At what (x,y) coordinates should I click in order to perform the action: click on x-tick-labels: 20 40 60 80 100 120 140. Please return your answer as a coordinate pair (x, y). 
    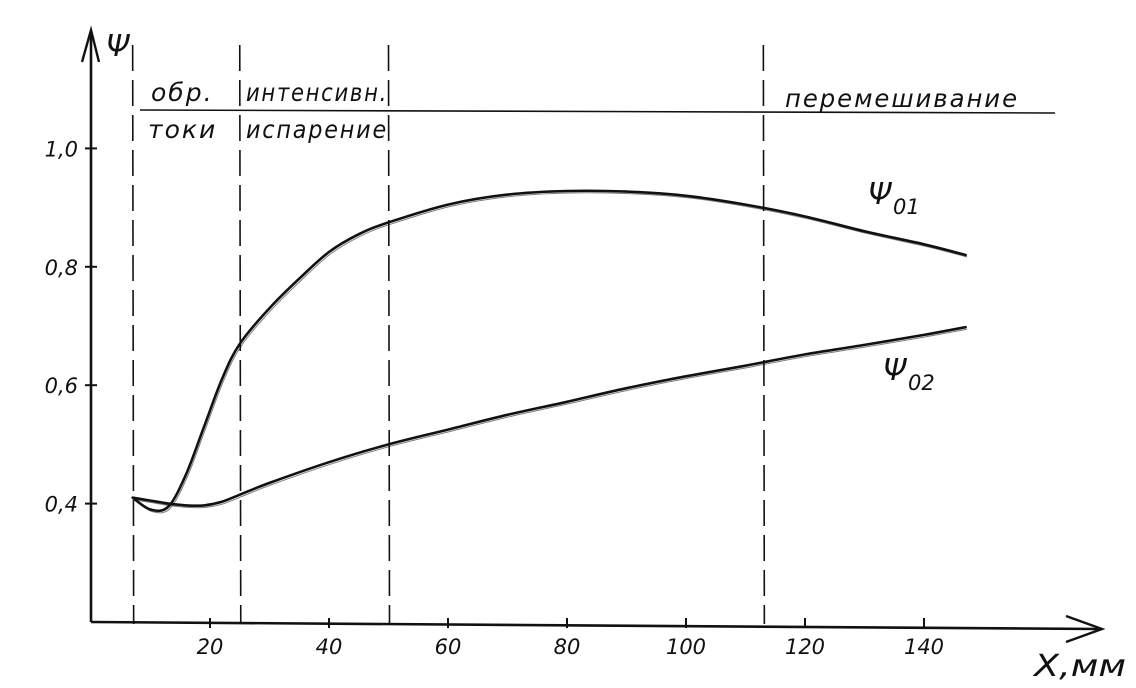
    Looking at the image, I should click on (570, 647).